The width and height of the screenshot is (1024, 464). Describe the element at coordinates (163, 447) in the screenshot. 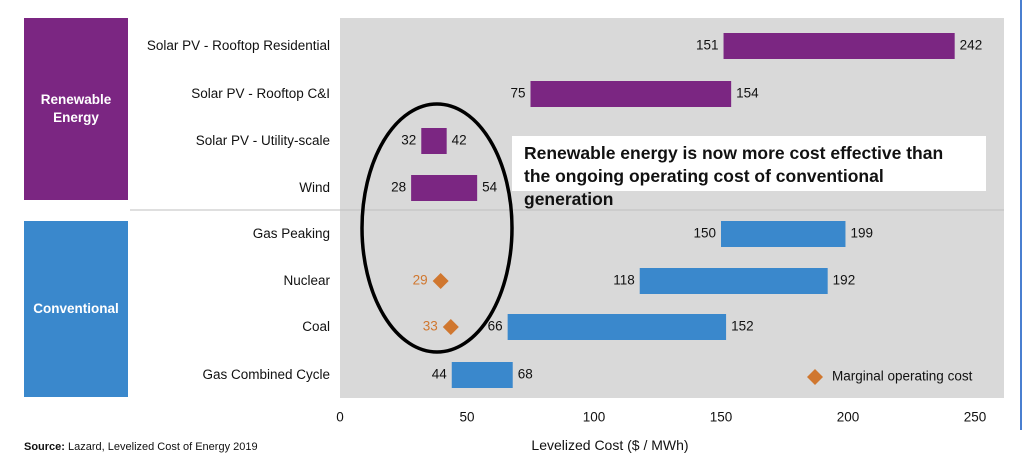

I see `source-text: Lazard, Levelized Cost of Energy 2019` at that location.